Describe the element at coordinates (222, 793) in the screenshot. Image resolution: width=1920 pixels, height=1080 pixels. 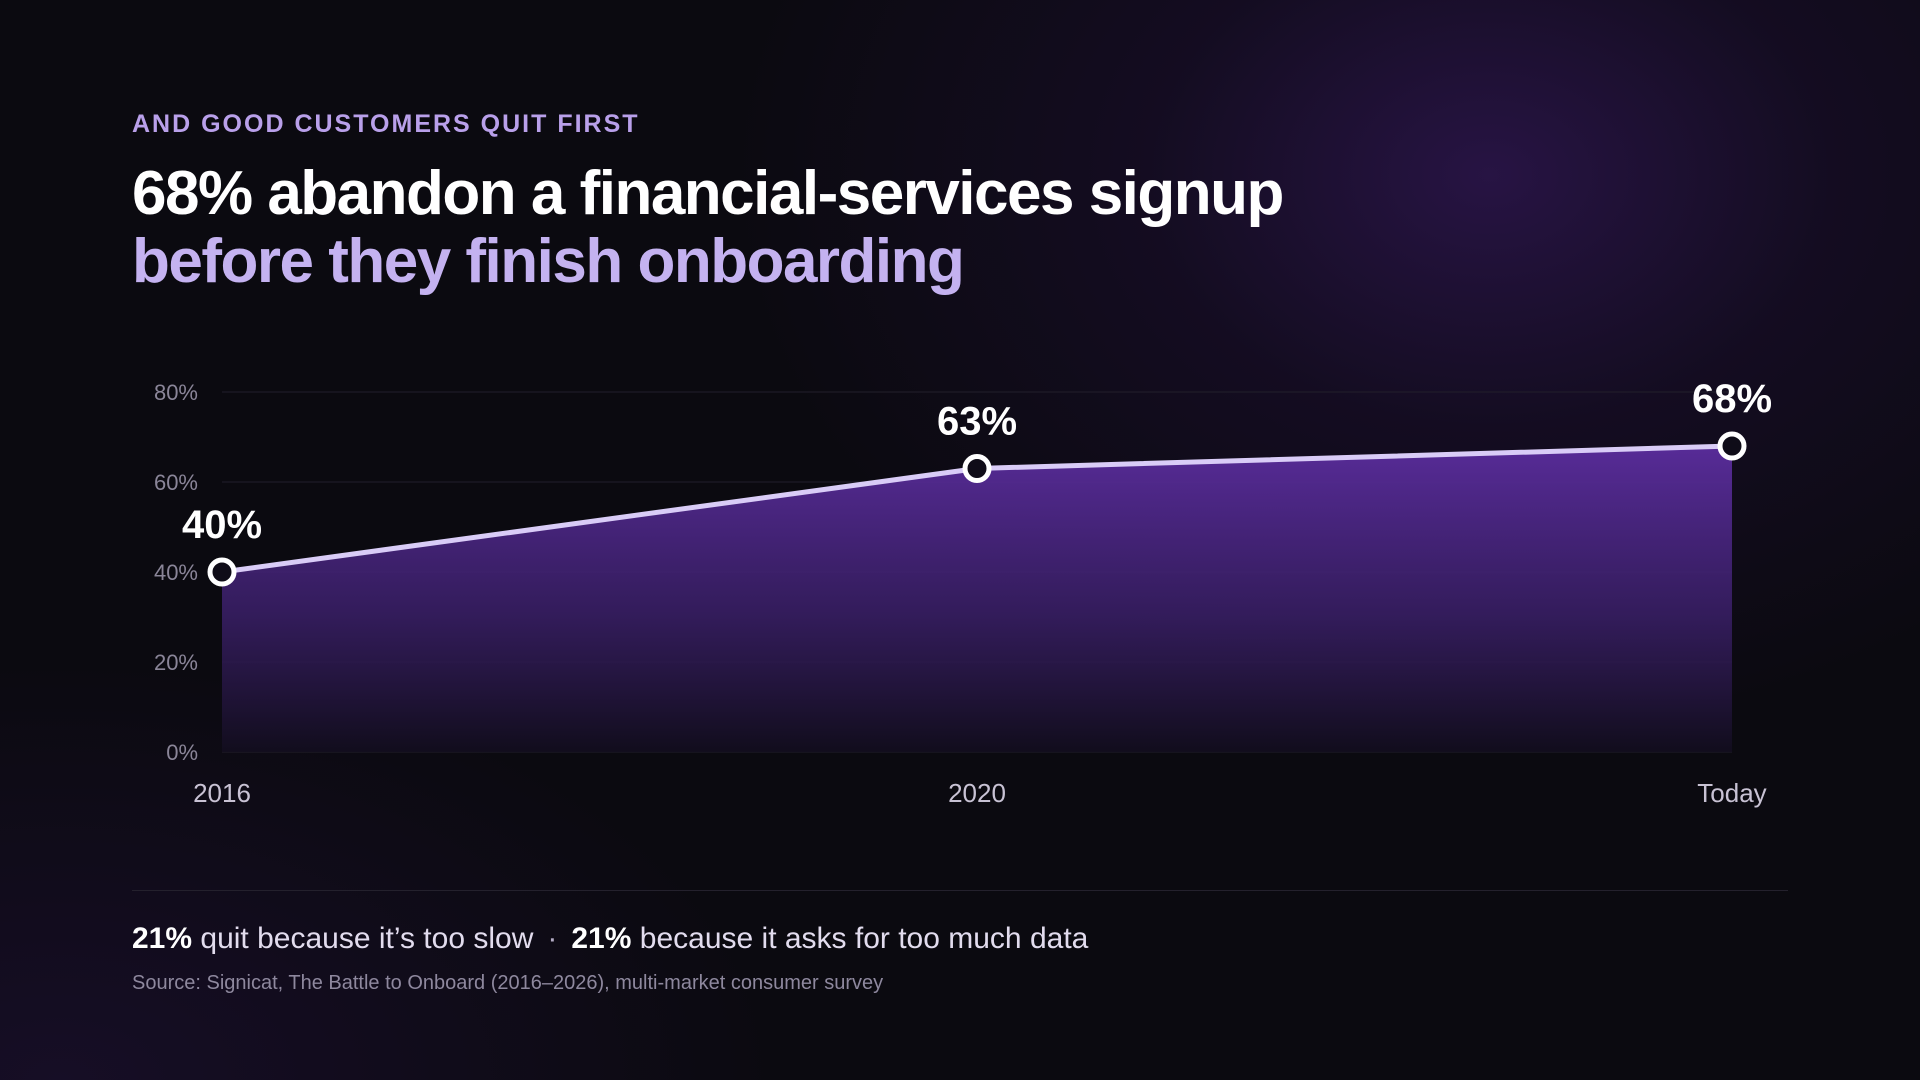
I see `x-tick-label: 2016` at that location.